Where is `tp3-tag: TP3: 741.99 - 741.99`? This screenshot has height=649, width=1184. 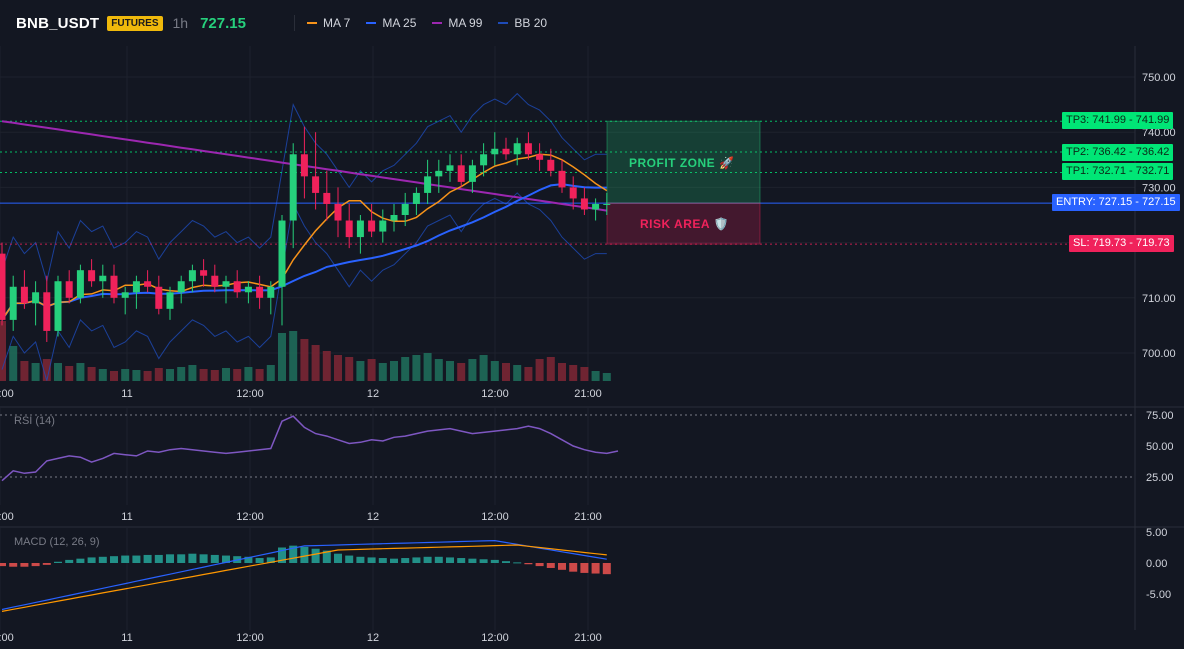
tp3-tag: TP3: 741.99 - 741.99 is located at coordinates (1118, 120).